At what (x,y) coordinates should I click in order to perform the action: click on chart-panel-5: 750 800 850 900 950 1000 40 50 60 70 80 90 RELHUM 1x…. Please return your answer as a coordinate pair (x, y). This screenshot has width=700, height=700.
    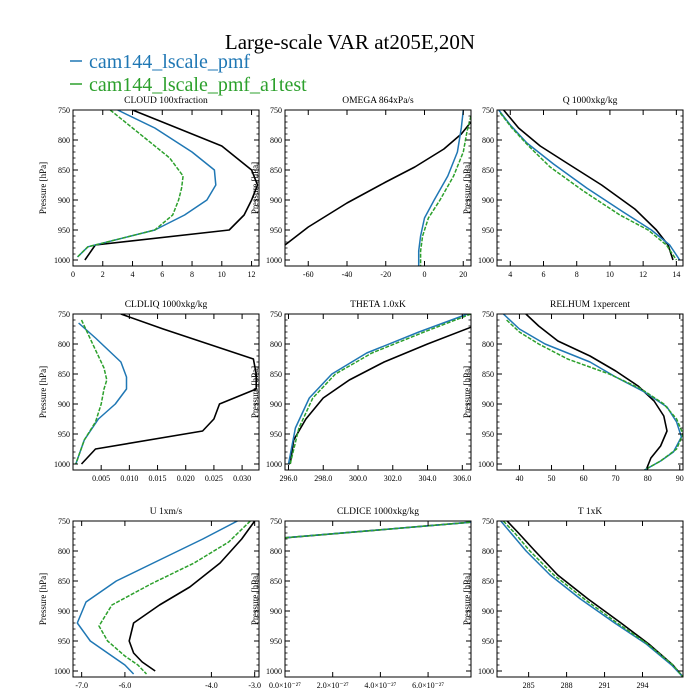
    Looking at the image, I should click on (573, 391).